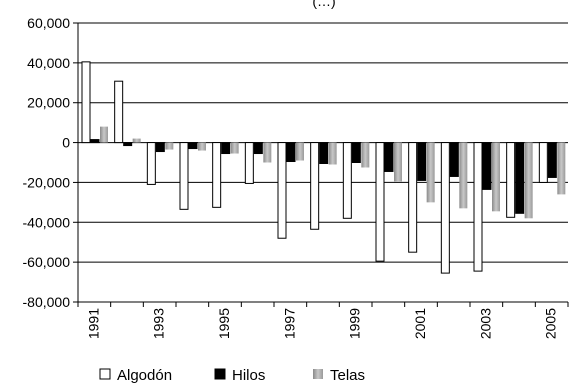 The width and height of the screenshot is (570, 384). I want to click on y-tick-label: 60,000, so click(48, 23).